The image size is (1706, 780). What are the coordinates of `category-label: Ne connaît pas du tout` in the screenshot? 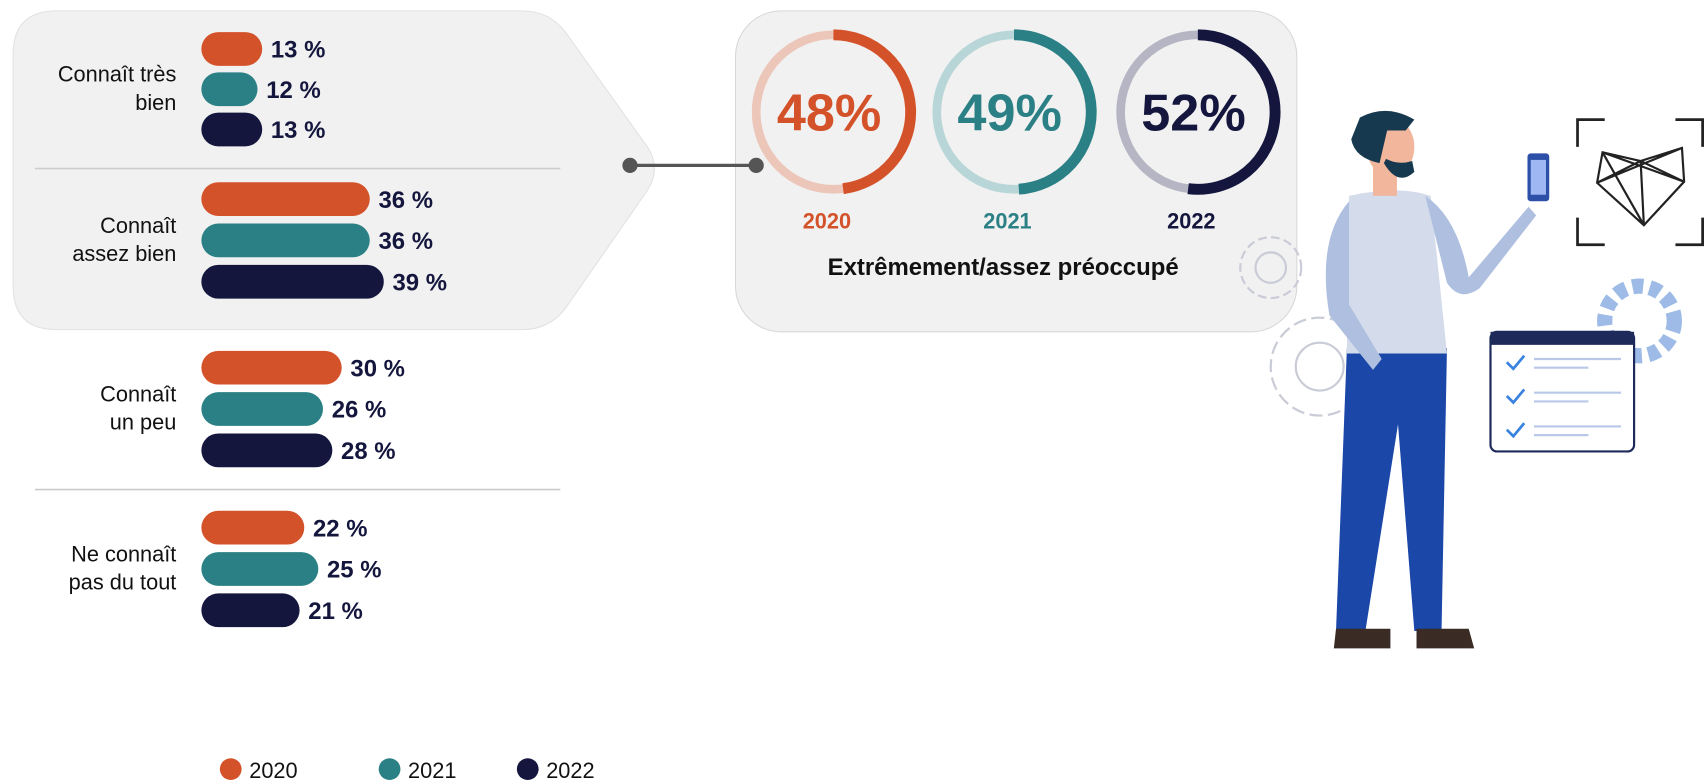 It's located at (122, 569).